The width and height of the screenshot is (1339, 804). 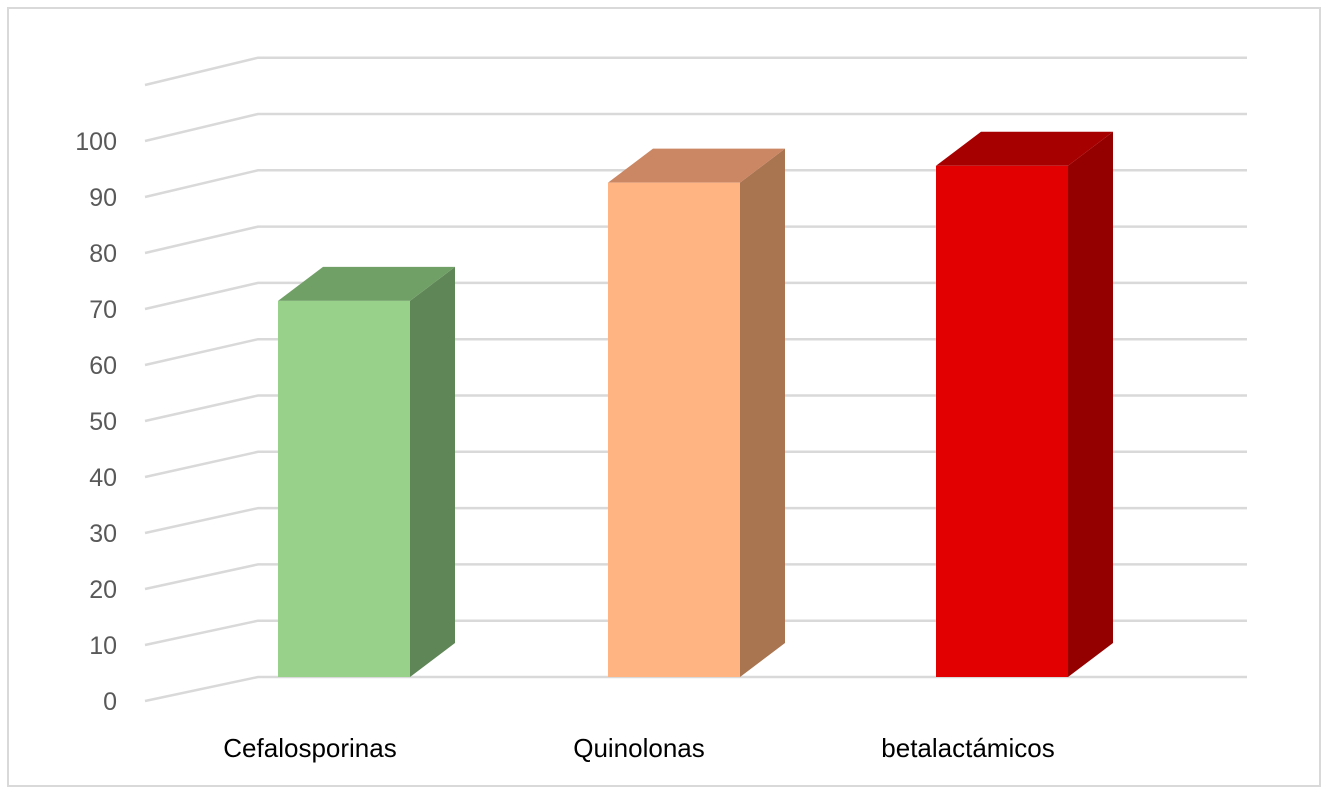 I want to click on bar-quinolonas, so click(x=696, y=413).